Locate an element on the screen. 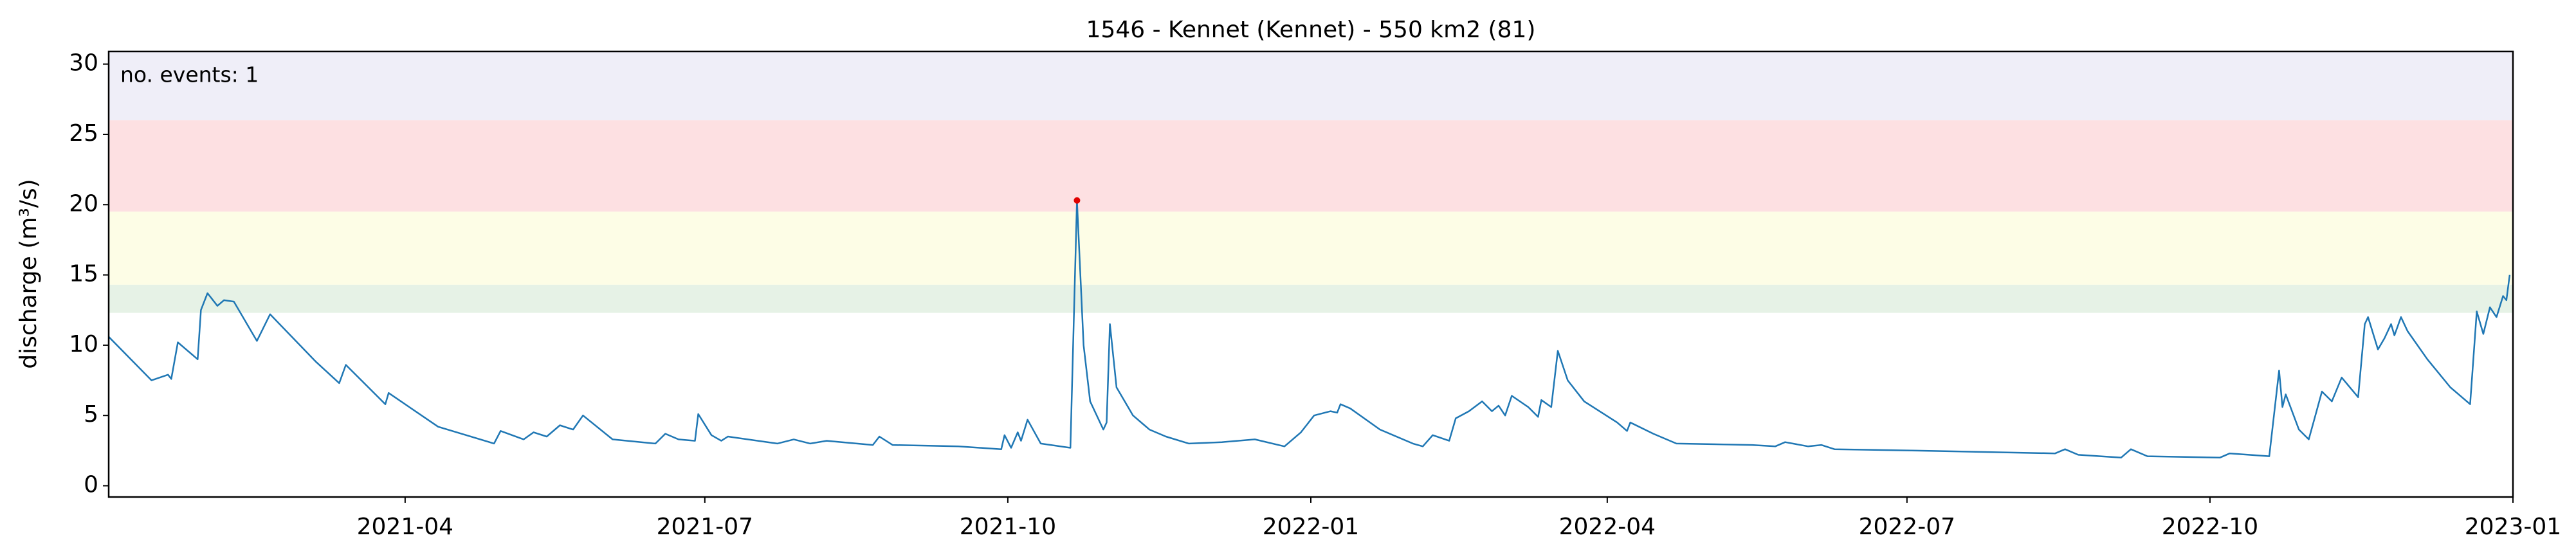 The image size is (2576, 560). y-tick-label: 30 is located at coordinates (83, 64).